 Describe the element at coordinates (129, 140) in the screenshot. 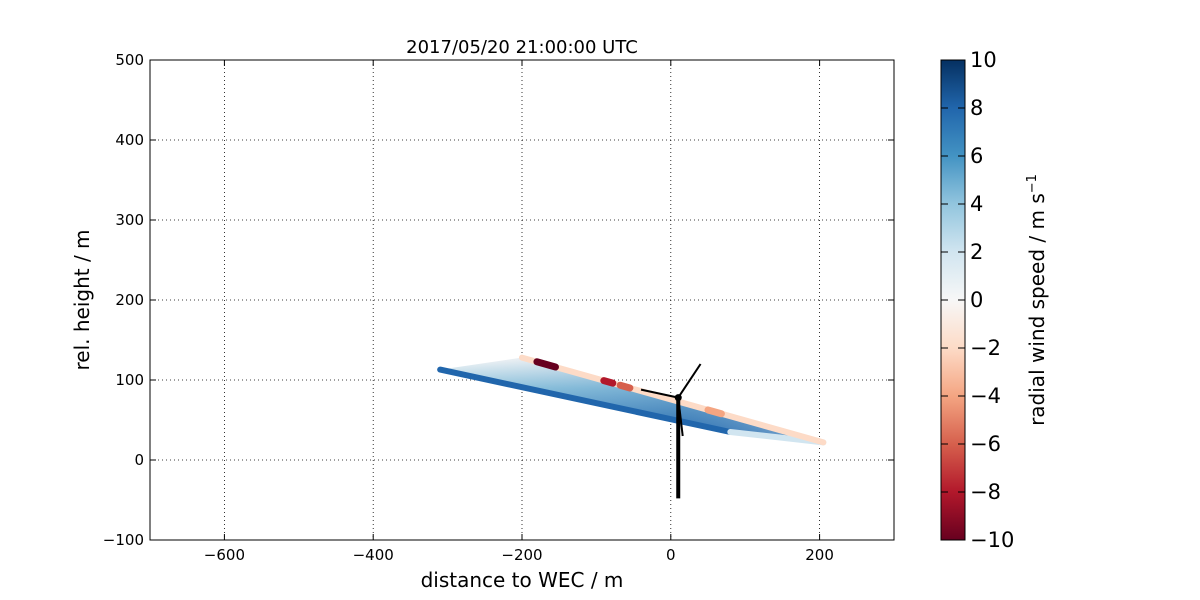

I see `y-tick-label: 400` at that location.